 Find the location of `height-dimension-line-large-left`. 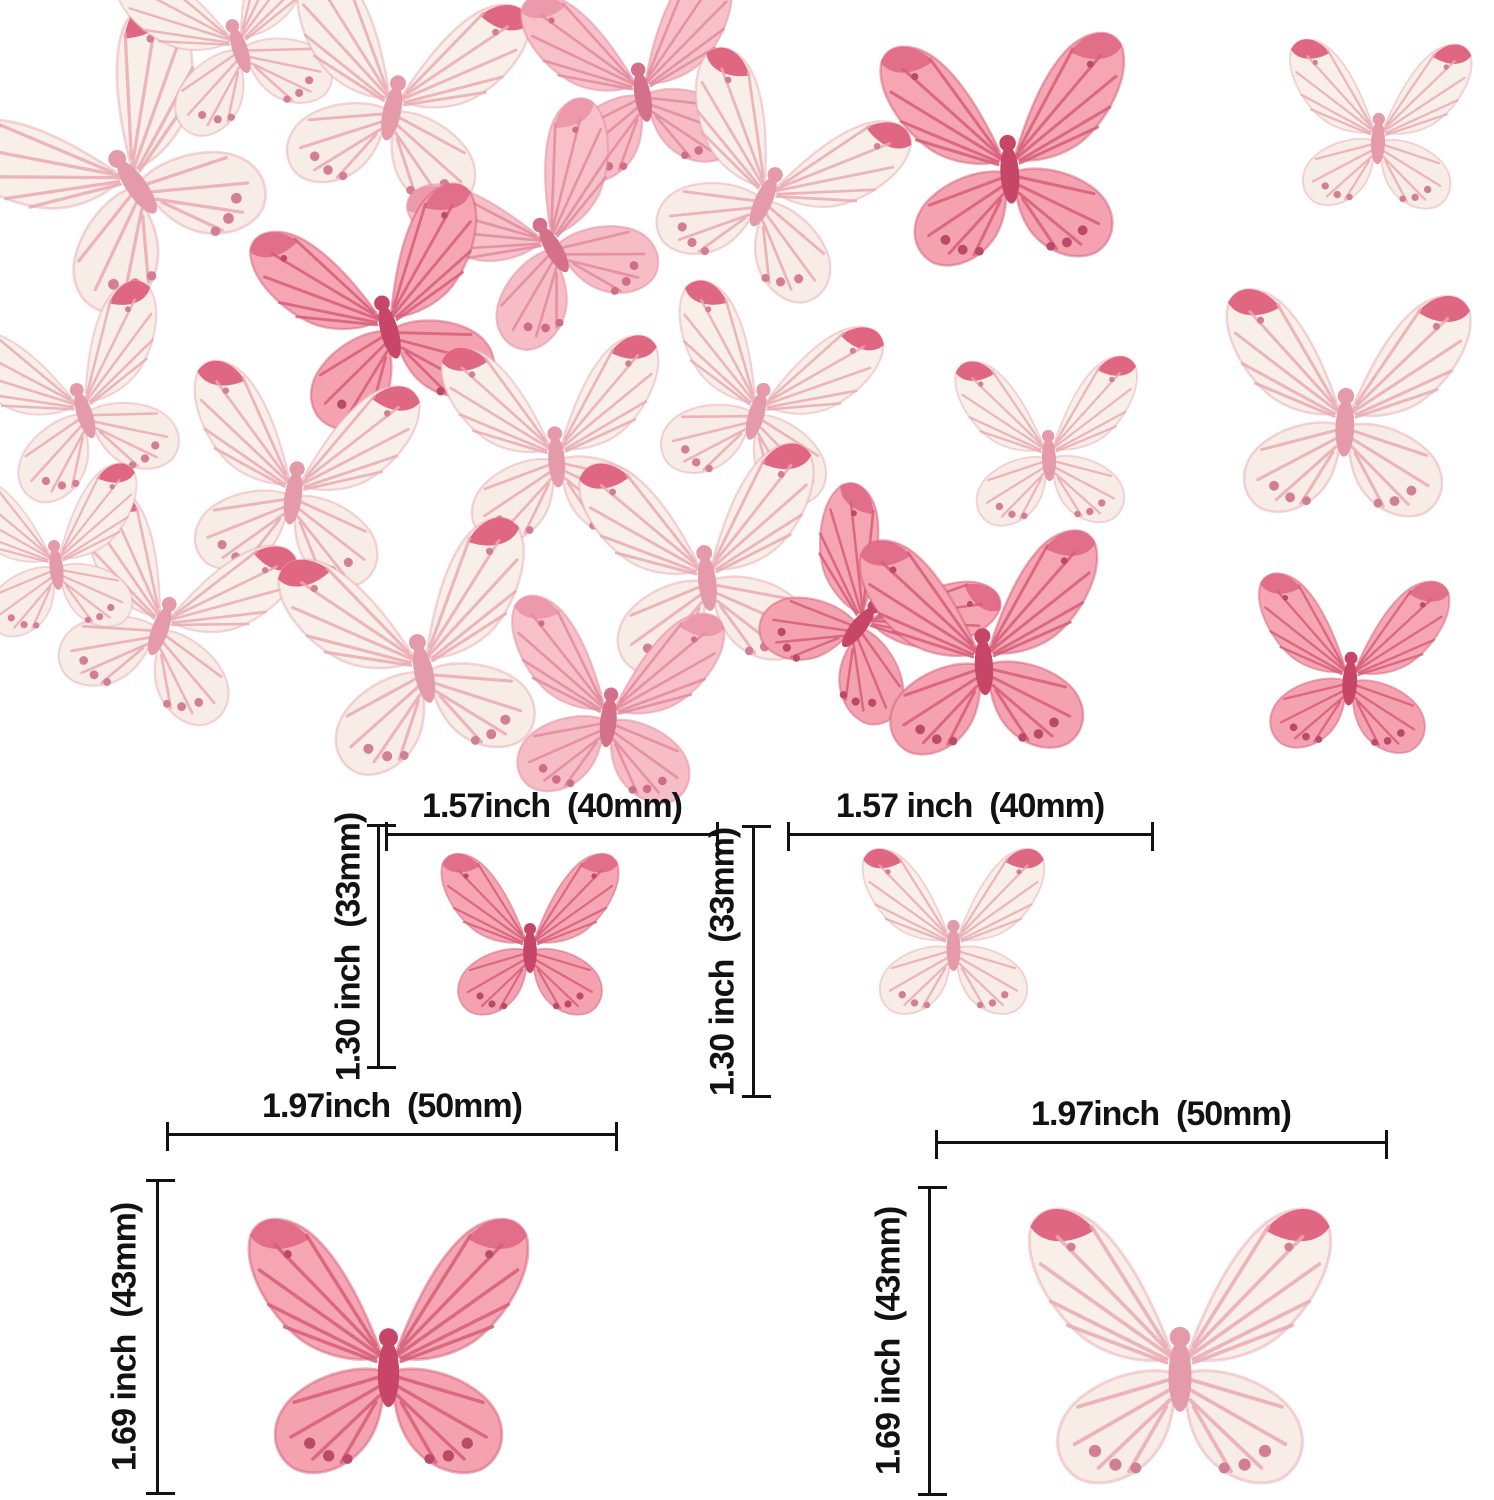

height-dimension-line-large-left is located at coordinates (160, 1337).